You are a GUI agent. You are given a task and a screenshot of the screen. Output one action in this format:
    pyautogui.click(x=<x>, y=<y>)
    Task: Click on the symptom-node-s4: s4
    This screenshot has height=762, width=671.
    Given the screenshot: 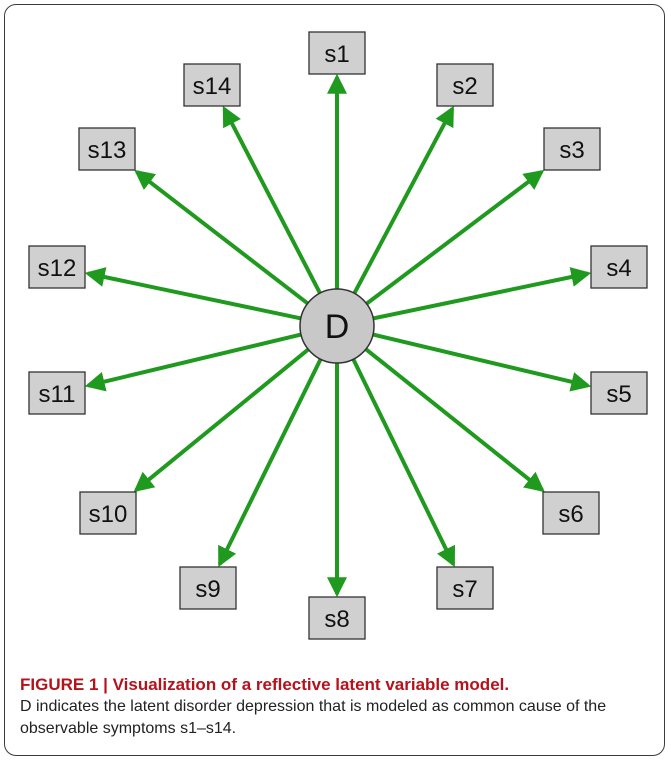 What is the action you would take?
    pyautogui.click(x=619, y=267)
    